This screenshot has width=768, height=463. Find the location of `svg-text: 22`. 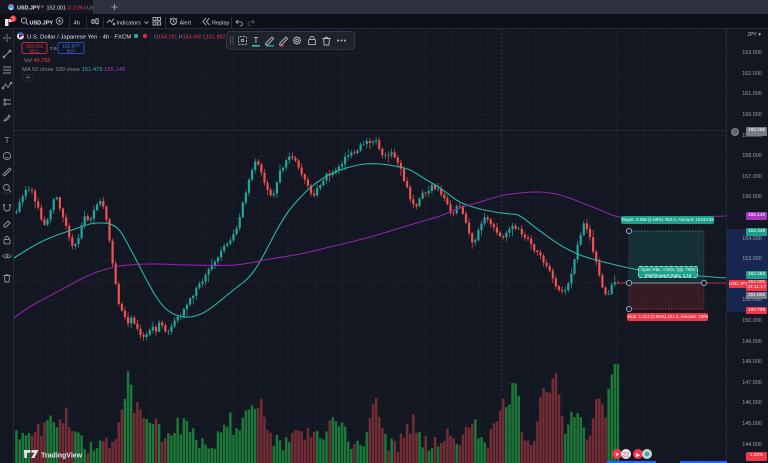

svg-text: 22 is located at coordinates (626, 456).